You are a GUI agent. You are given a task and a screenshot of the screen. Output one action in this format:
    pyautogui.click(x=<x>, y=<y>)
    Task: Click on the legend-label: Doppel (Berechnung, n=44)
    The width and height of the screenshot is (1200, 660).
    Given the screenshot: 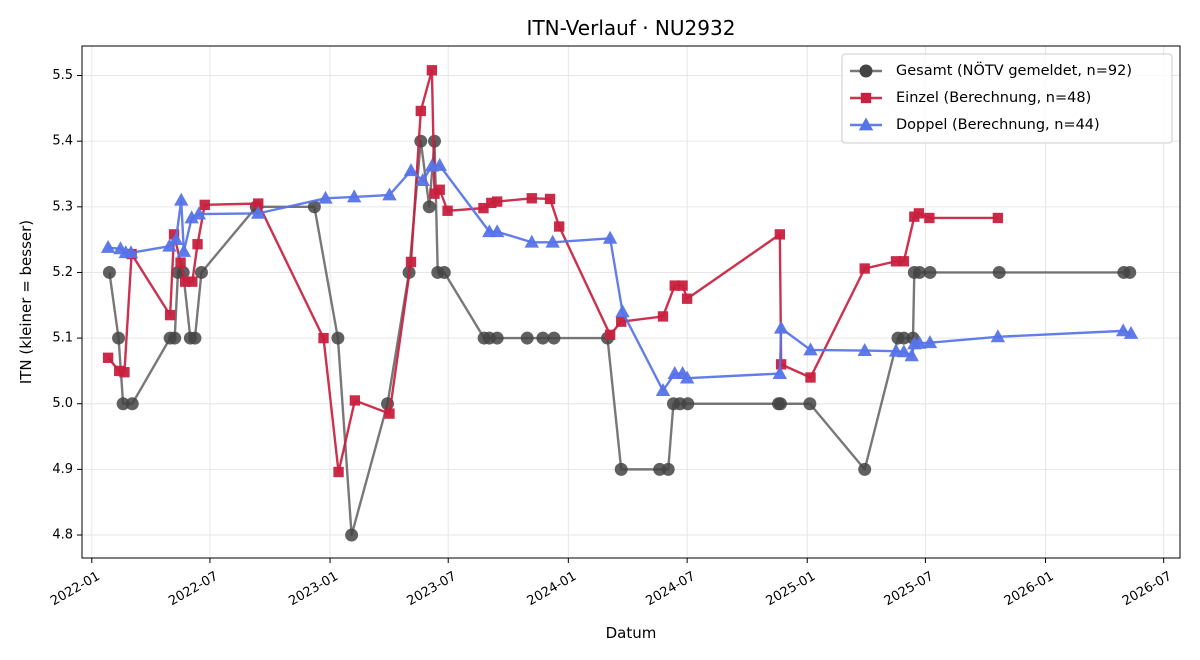 What is the action you would take?
    pyautogui.click(x=998, y=125)
    